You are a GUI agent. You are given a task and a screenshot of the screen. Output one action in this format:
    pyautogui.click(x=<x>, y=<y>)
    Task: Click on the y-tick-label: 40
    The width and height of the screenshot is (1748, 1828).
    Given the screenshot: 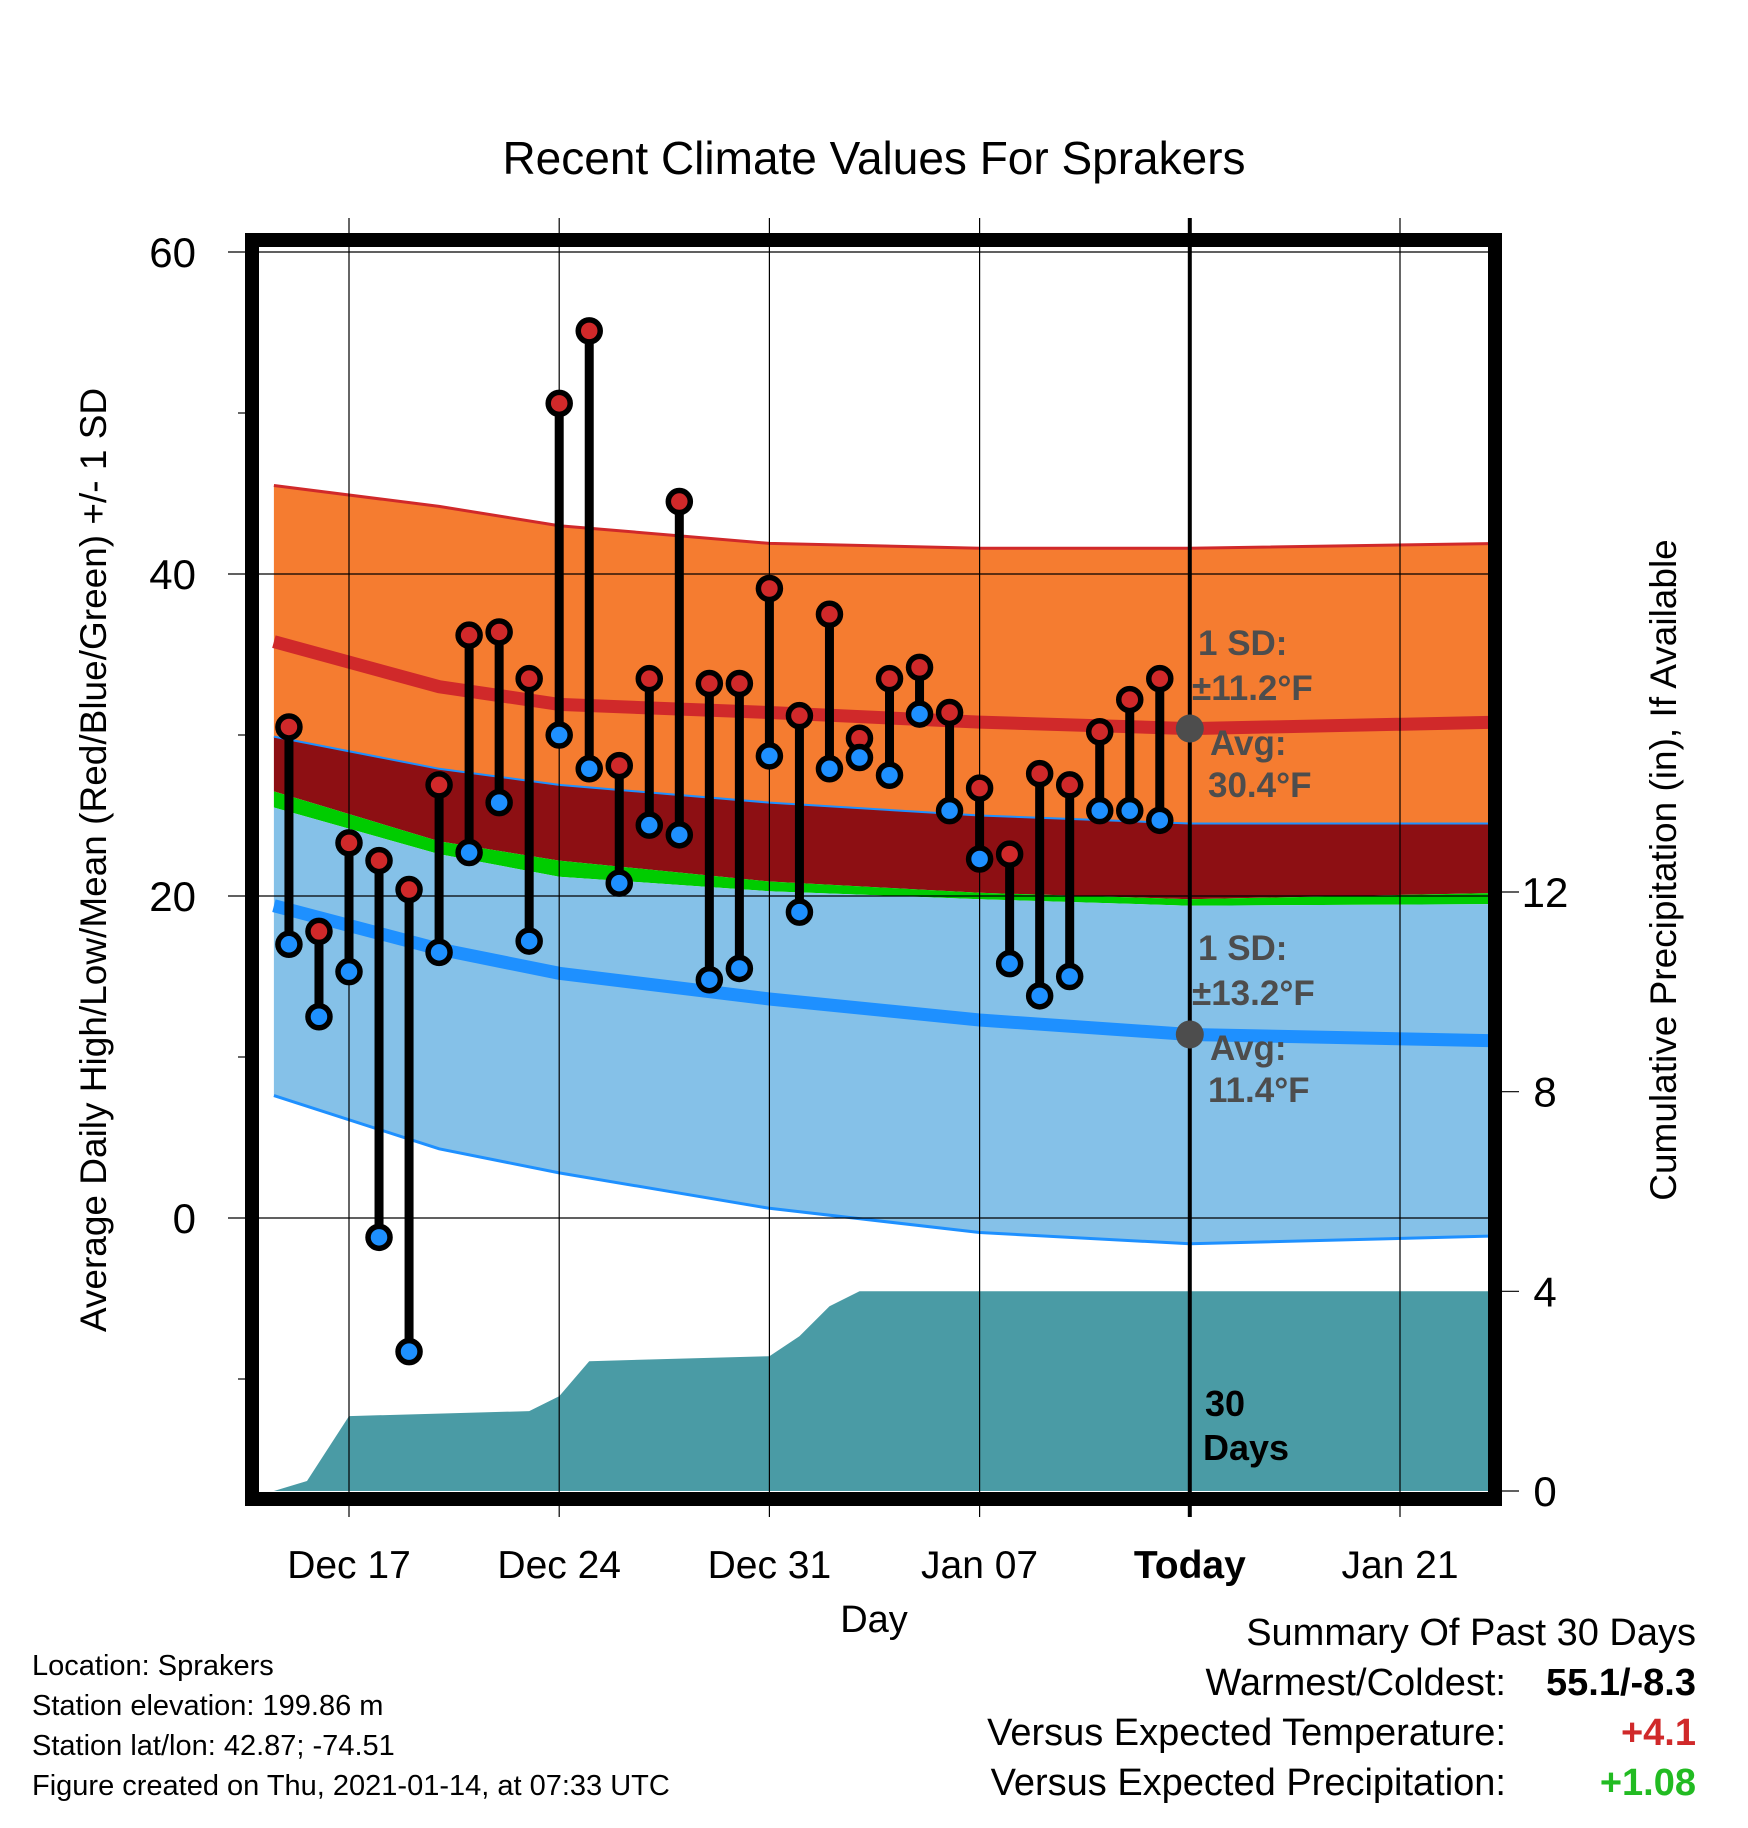 What is the action you would take?
    pyautogui.click(x=172, y=574)
    